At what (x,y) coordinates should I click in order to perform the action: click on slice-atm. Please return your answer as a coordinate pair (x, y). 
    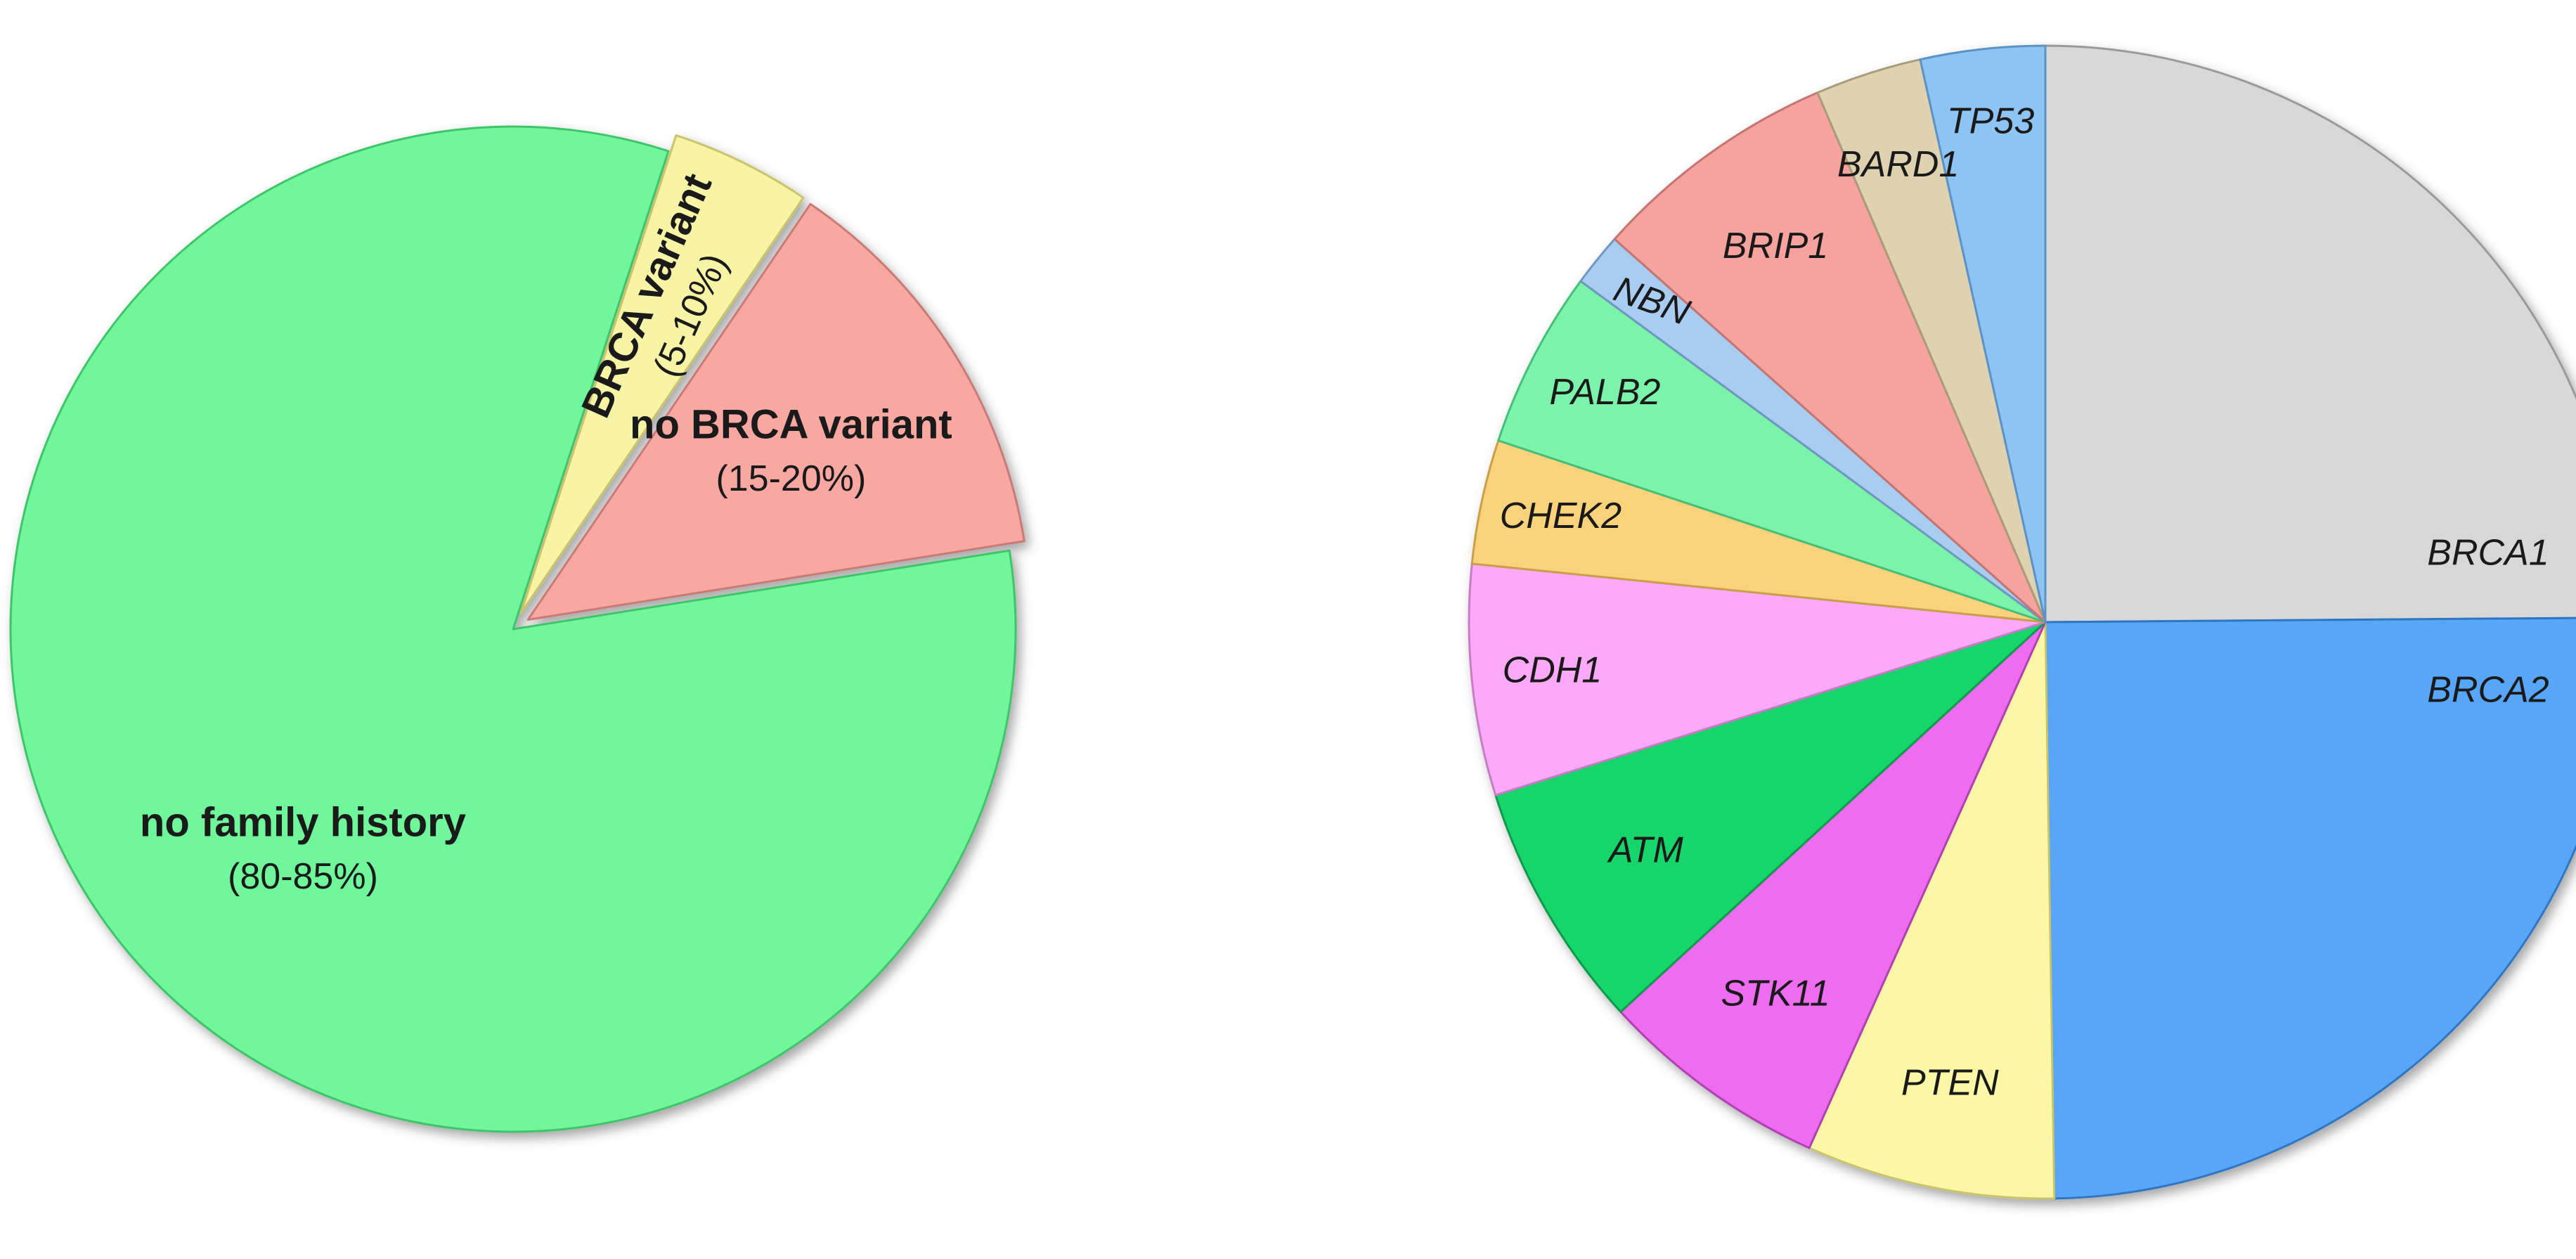
    Looking at the image, I should click on (1771, 817).